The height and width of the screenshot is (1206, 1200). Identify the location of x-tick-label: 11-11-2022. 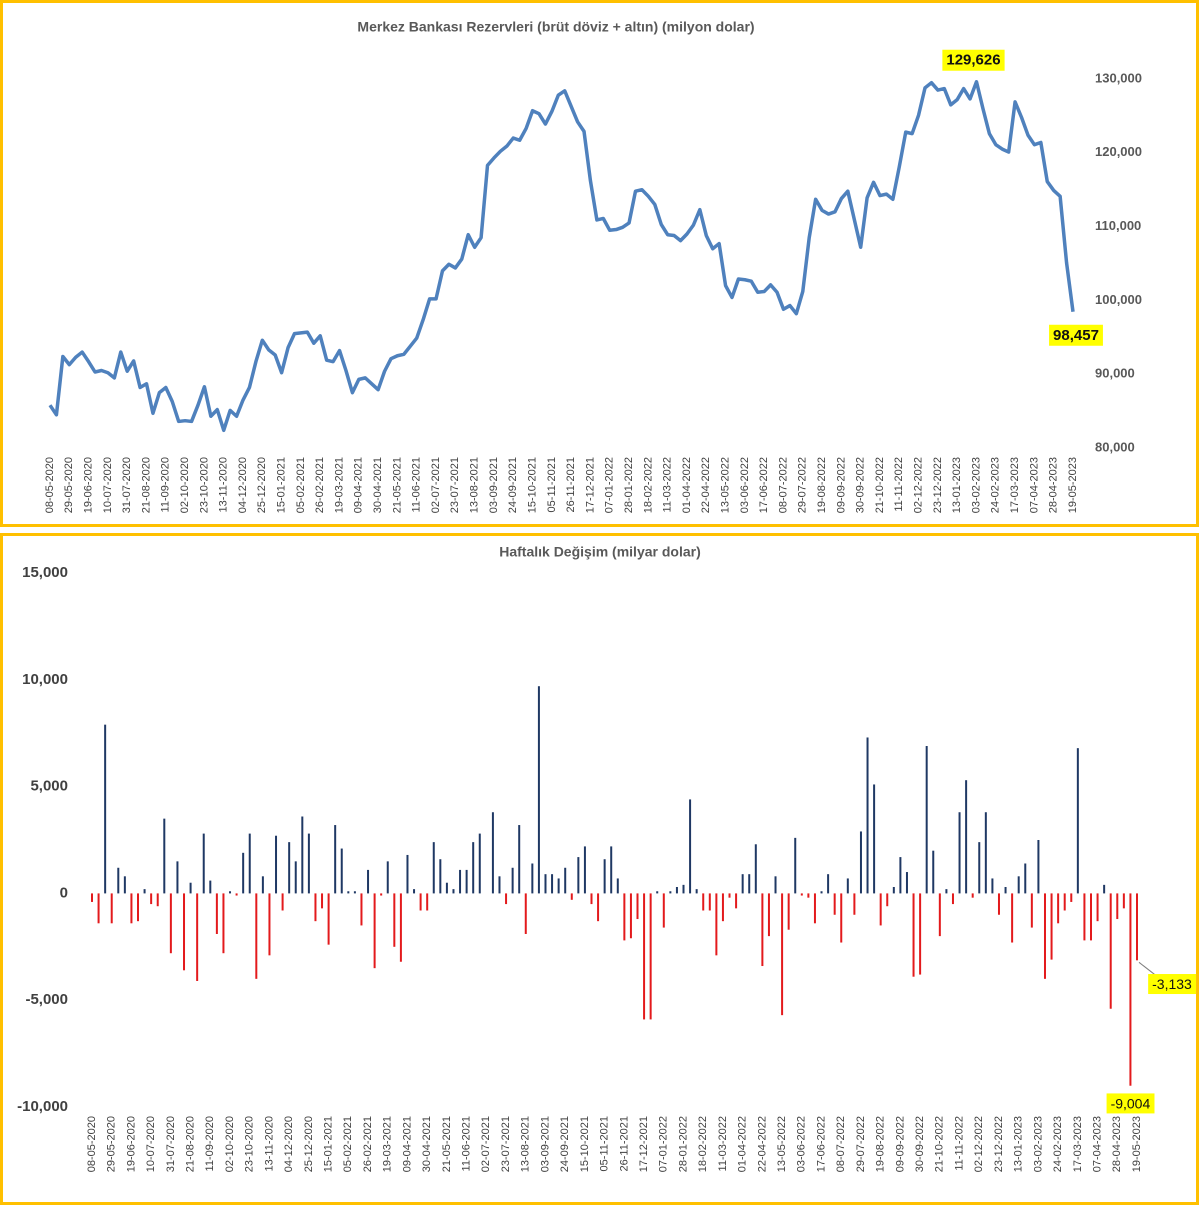
(899, 484).